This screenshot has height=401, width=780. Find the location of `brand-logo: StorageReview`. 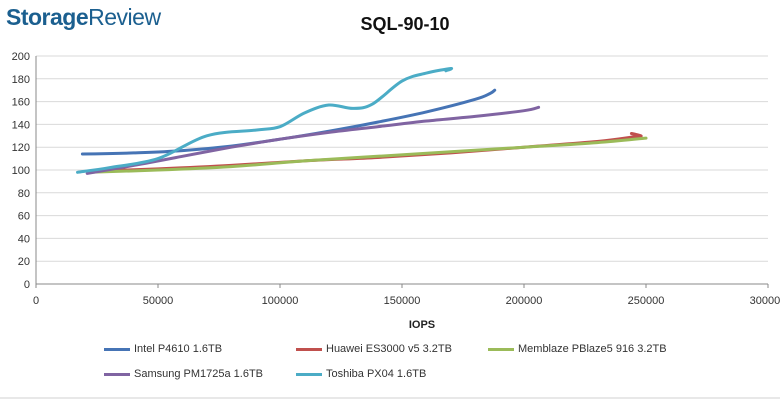

brand-logo: StorageReview is located at coordinates (83, 17).